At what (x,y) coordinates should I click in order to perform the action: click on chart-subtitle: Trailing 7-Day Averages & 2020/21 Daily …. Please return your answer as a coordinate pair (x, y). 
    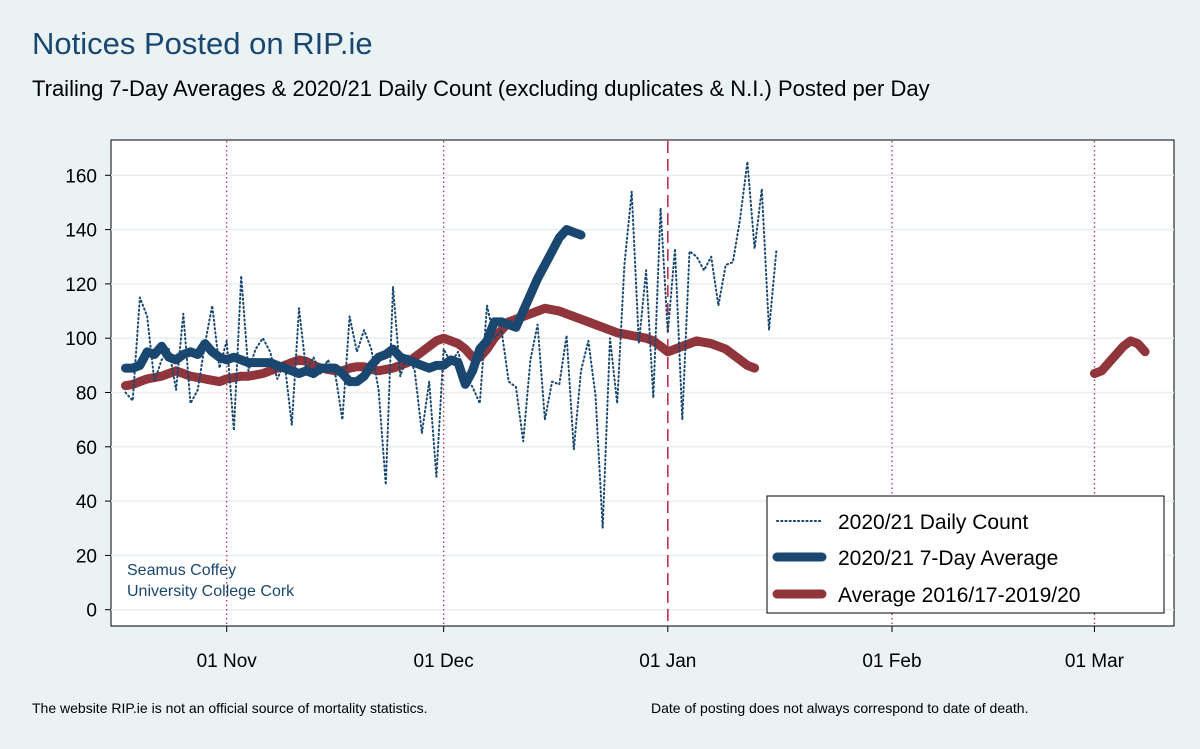
    Looking at the image, I should click on (481, 88).